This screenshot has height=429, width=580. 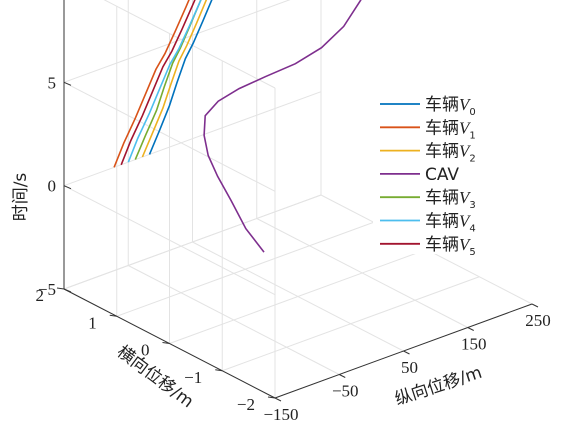 What do you see at coordinates (21, 197) in the screenshot?
I see `z-axis-label: 时间/s` at bounding box center [21, 197].